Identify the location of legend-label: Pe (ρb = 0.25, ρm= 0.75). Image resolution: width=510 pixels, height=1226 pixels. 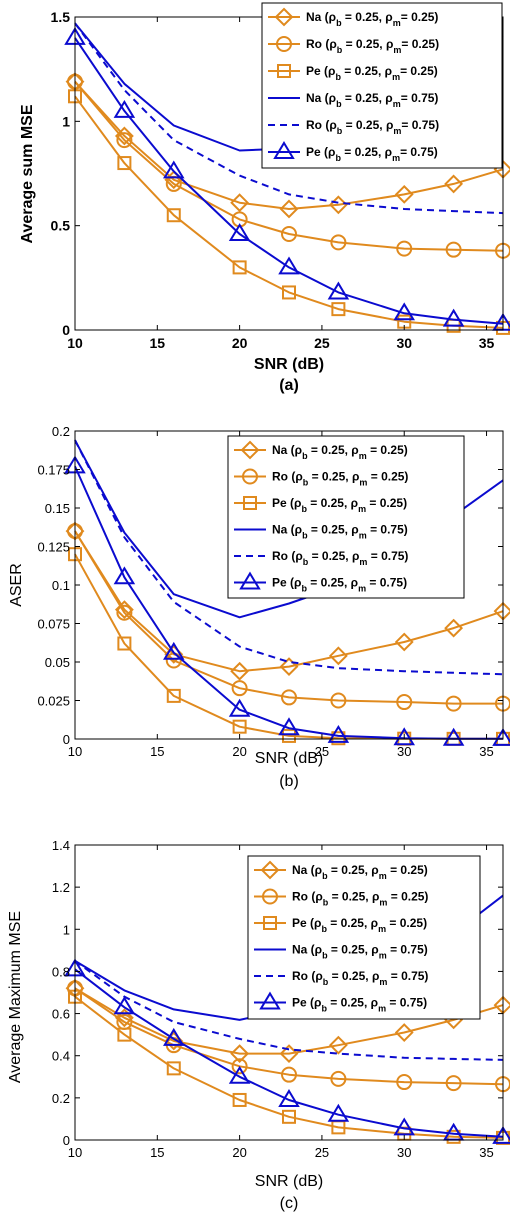
(372, 154).